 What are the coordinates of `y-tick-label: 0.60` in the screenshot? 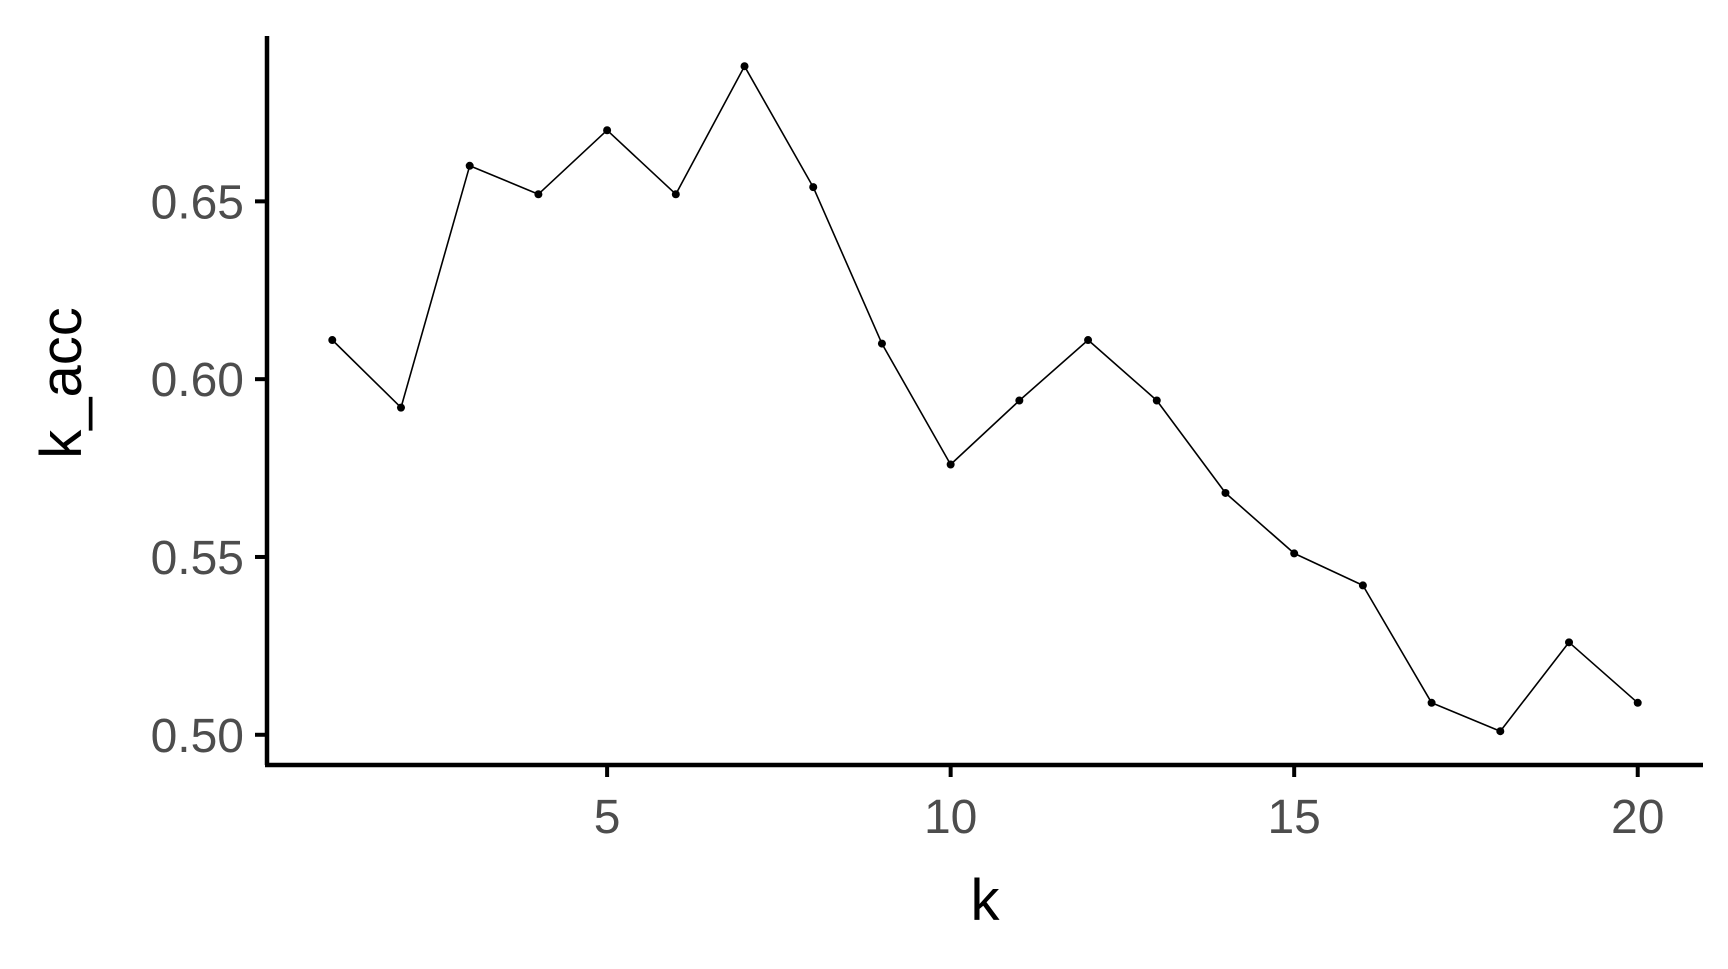 It's located at (197, 380).